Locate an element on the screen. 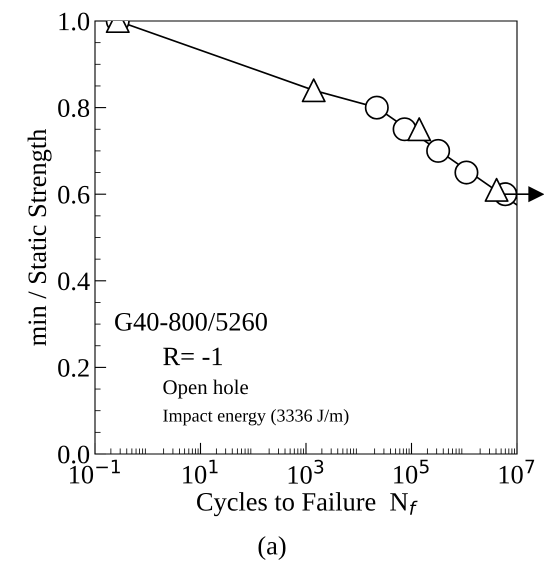 Image resolution: width=544 pixels, height=572 pixels. text: (a) is located at coordinates (272, 548).